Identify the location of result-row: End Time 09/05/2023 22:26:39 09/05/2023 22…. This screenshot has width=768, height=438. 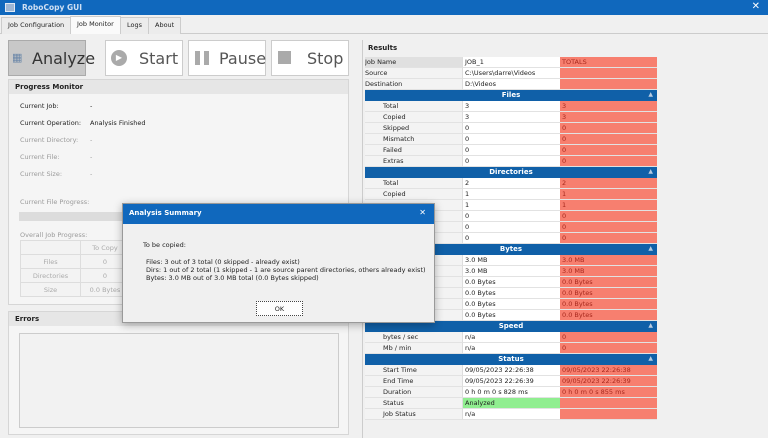
(511, 381).